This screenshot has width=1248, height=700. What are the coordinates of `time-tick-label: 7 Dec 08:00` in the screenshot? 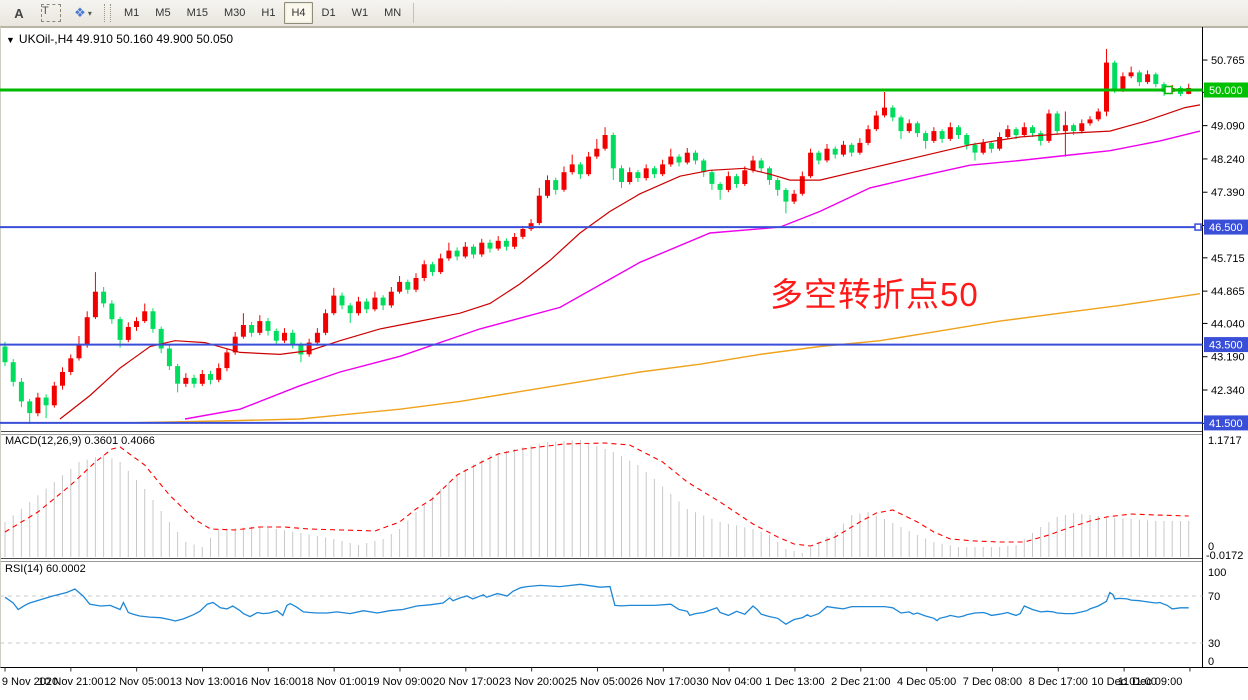 It's located at (992, 682).